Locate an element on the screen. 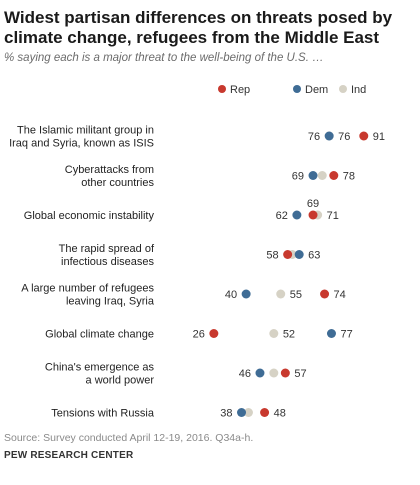  data-label-dem: 76 is located at coordinates (314, 137).